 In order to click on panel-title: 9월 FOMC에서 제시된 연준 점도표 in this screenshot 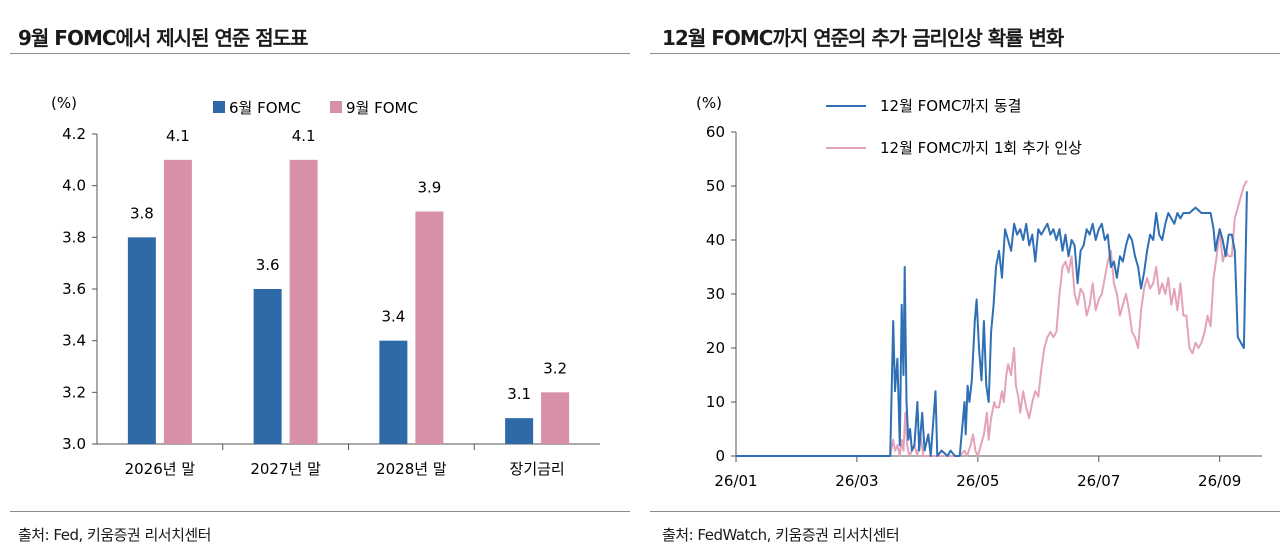, I will do `click(163, 38)`.